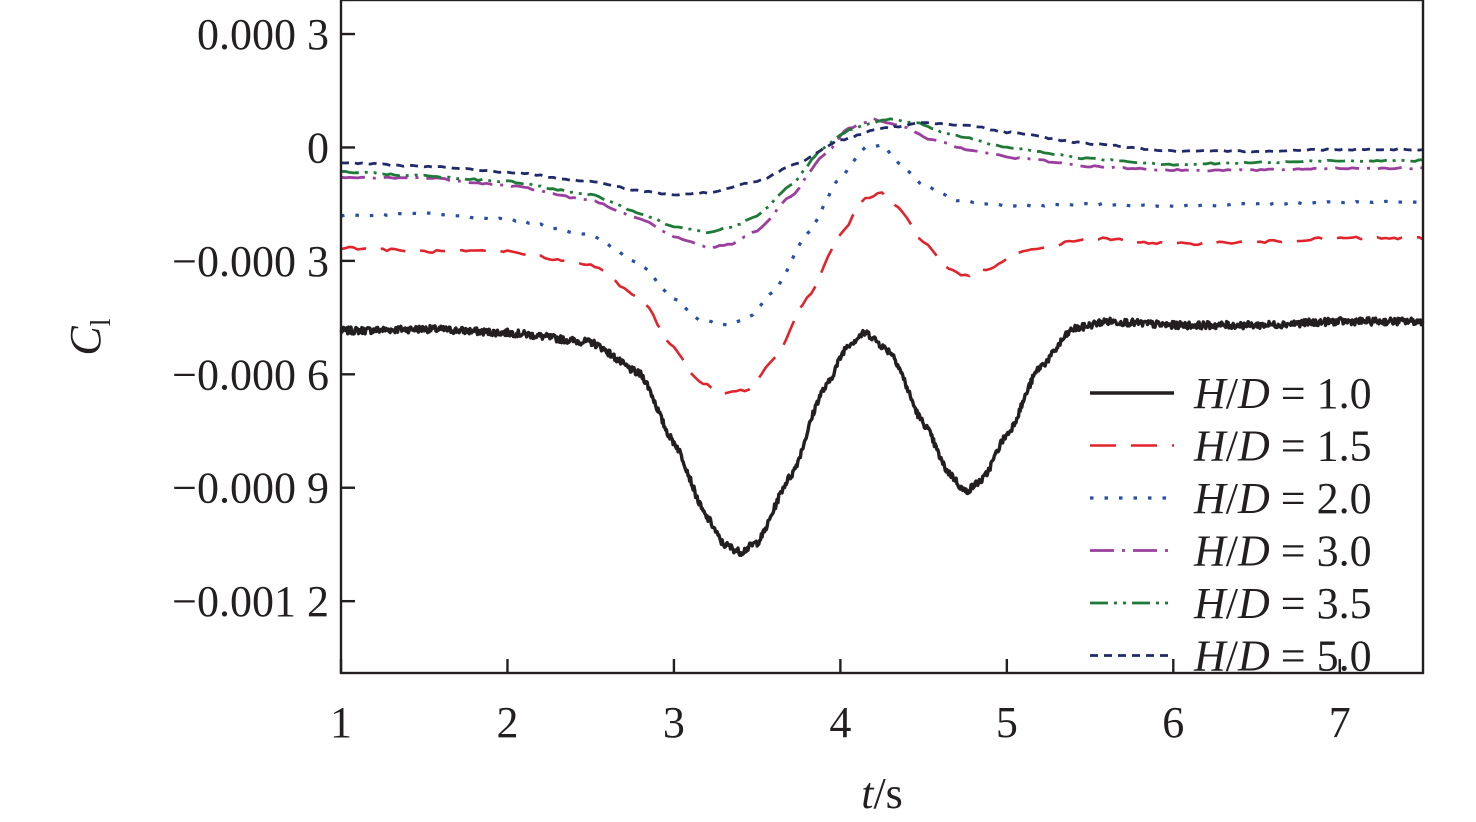 The image size is (1476, 822). What do you see at coordinates (250, 601) in the screenshot?
I see `y-tick-label: −0.001 2` at bounding box center [250, 601].